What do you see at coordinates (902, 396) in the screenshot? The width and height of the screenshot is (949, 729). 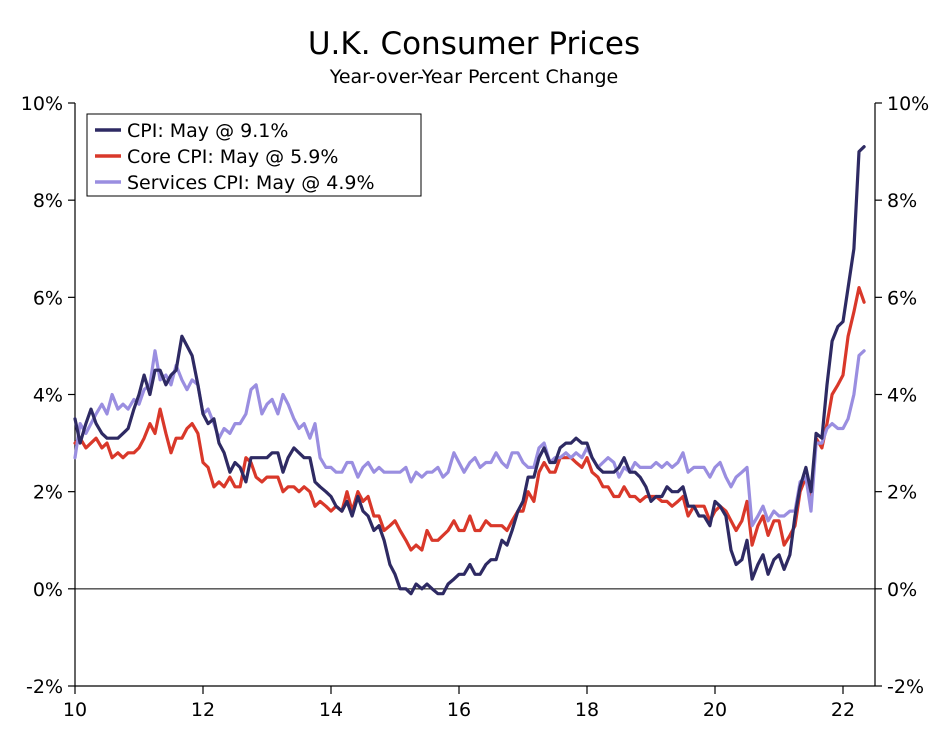 I see `y-tick-label-right: 4%` at bounding box center [902, 396].